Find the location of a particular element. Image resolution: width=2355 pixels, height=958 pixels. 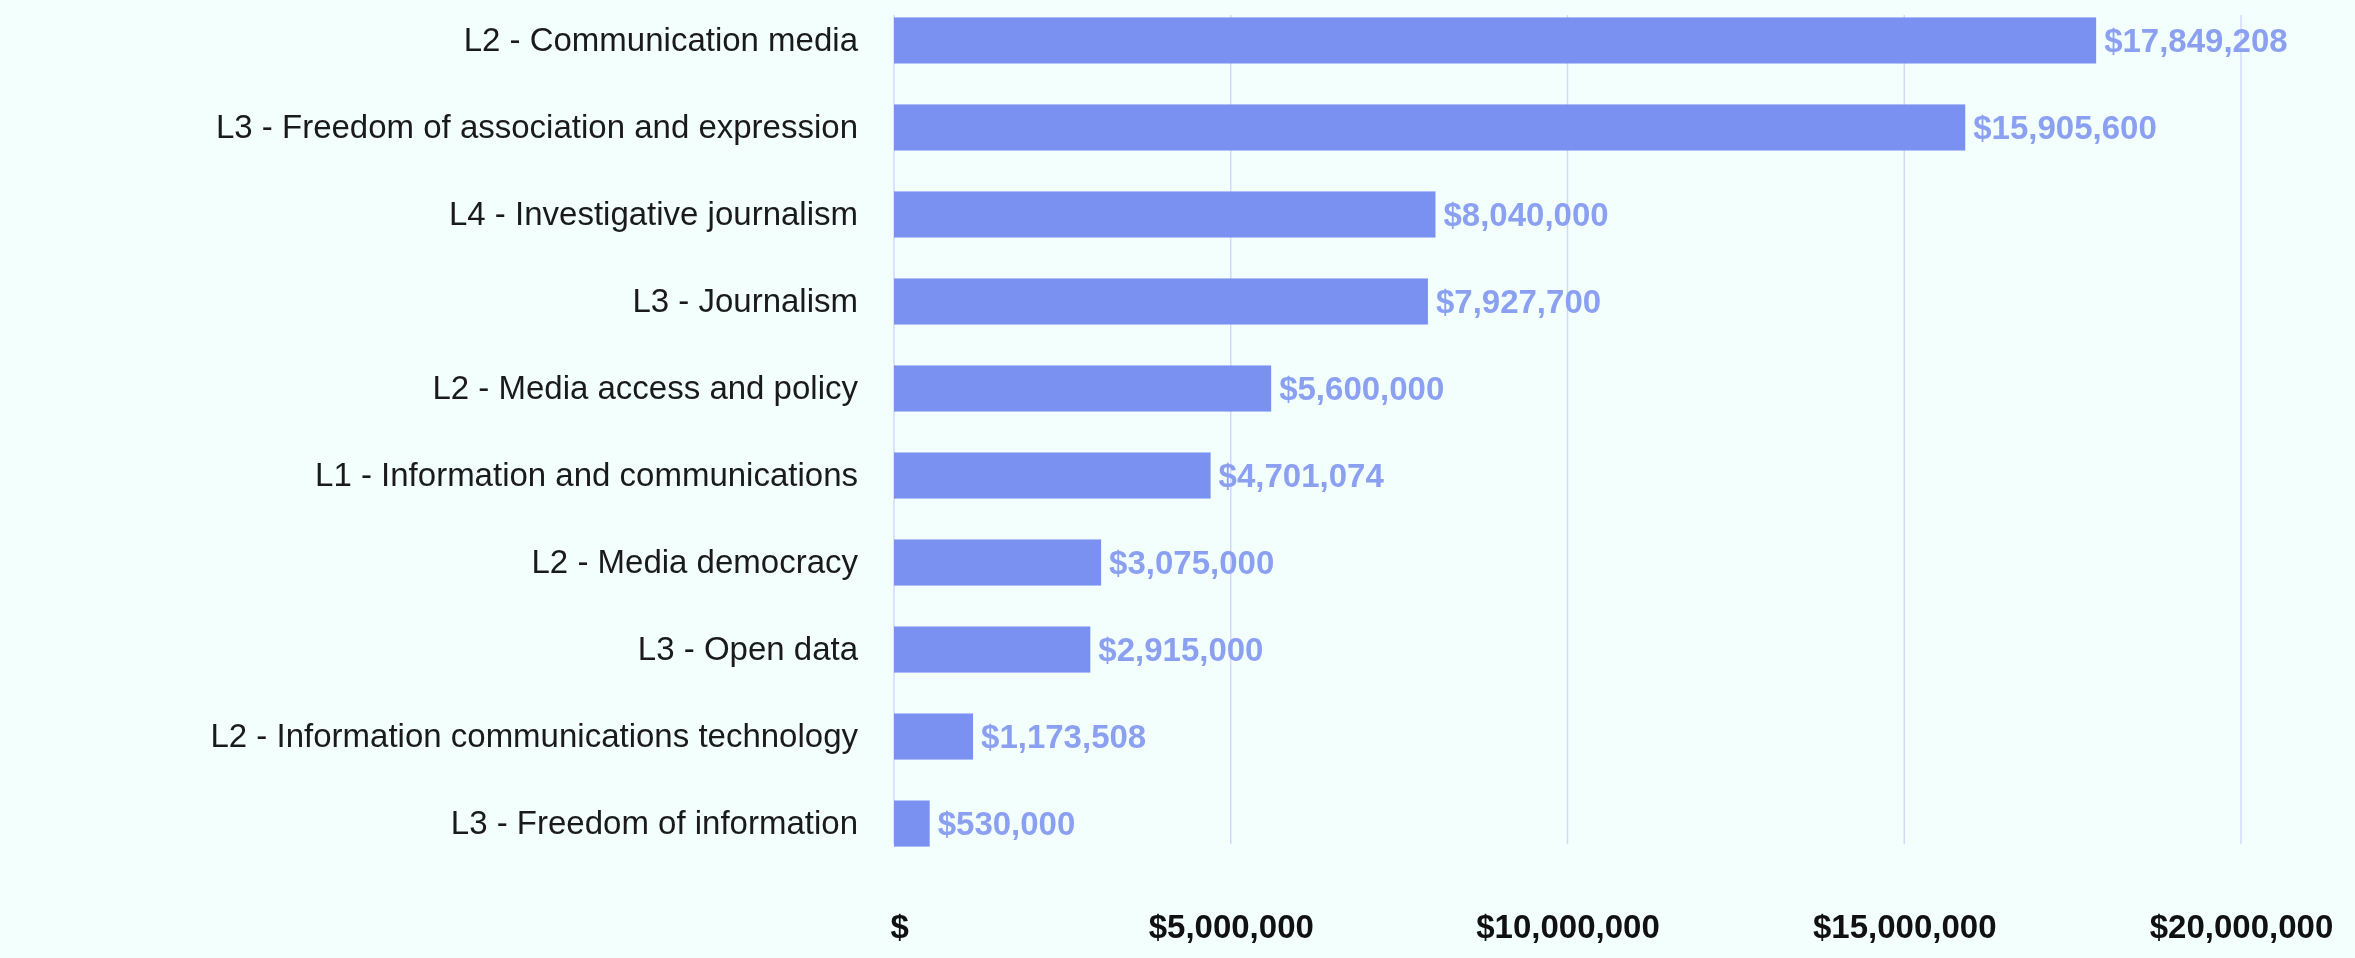

data-label: $3,075,000 is located at coordinates (1192, 563).